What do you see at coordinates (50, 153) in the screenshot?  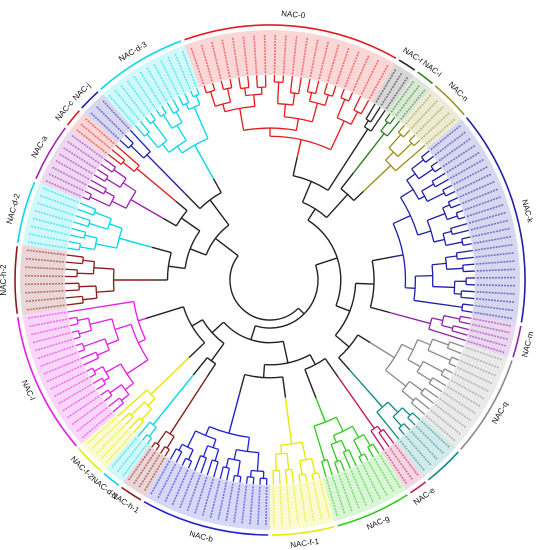 I see `clade-arc-nac-a` at bounding box center [50, 153].